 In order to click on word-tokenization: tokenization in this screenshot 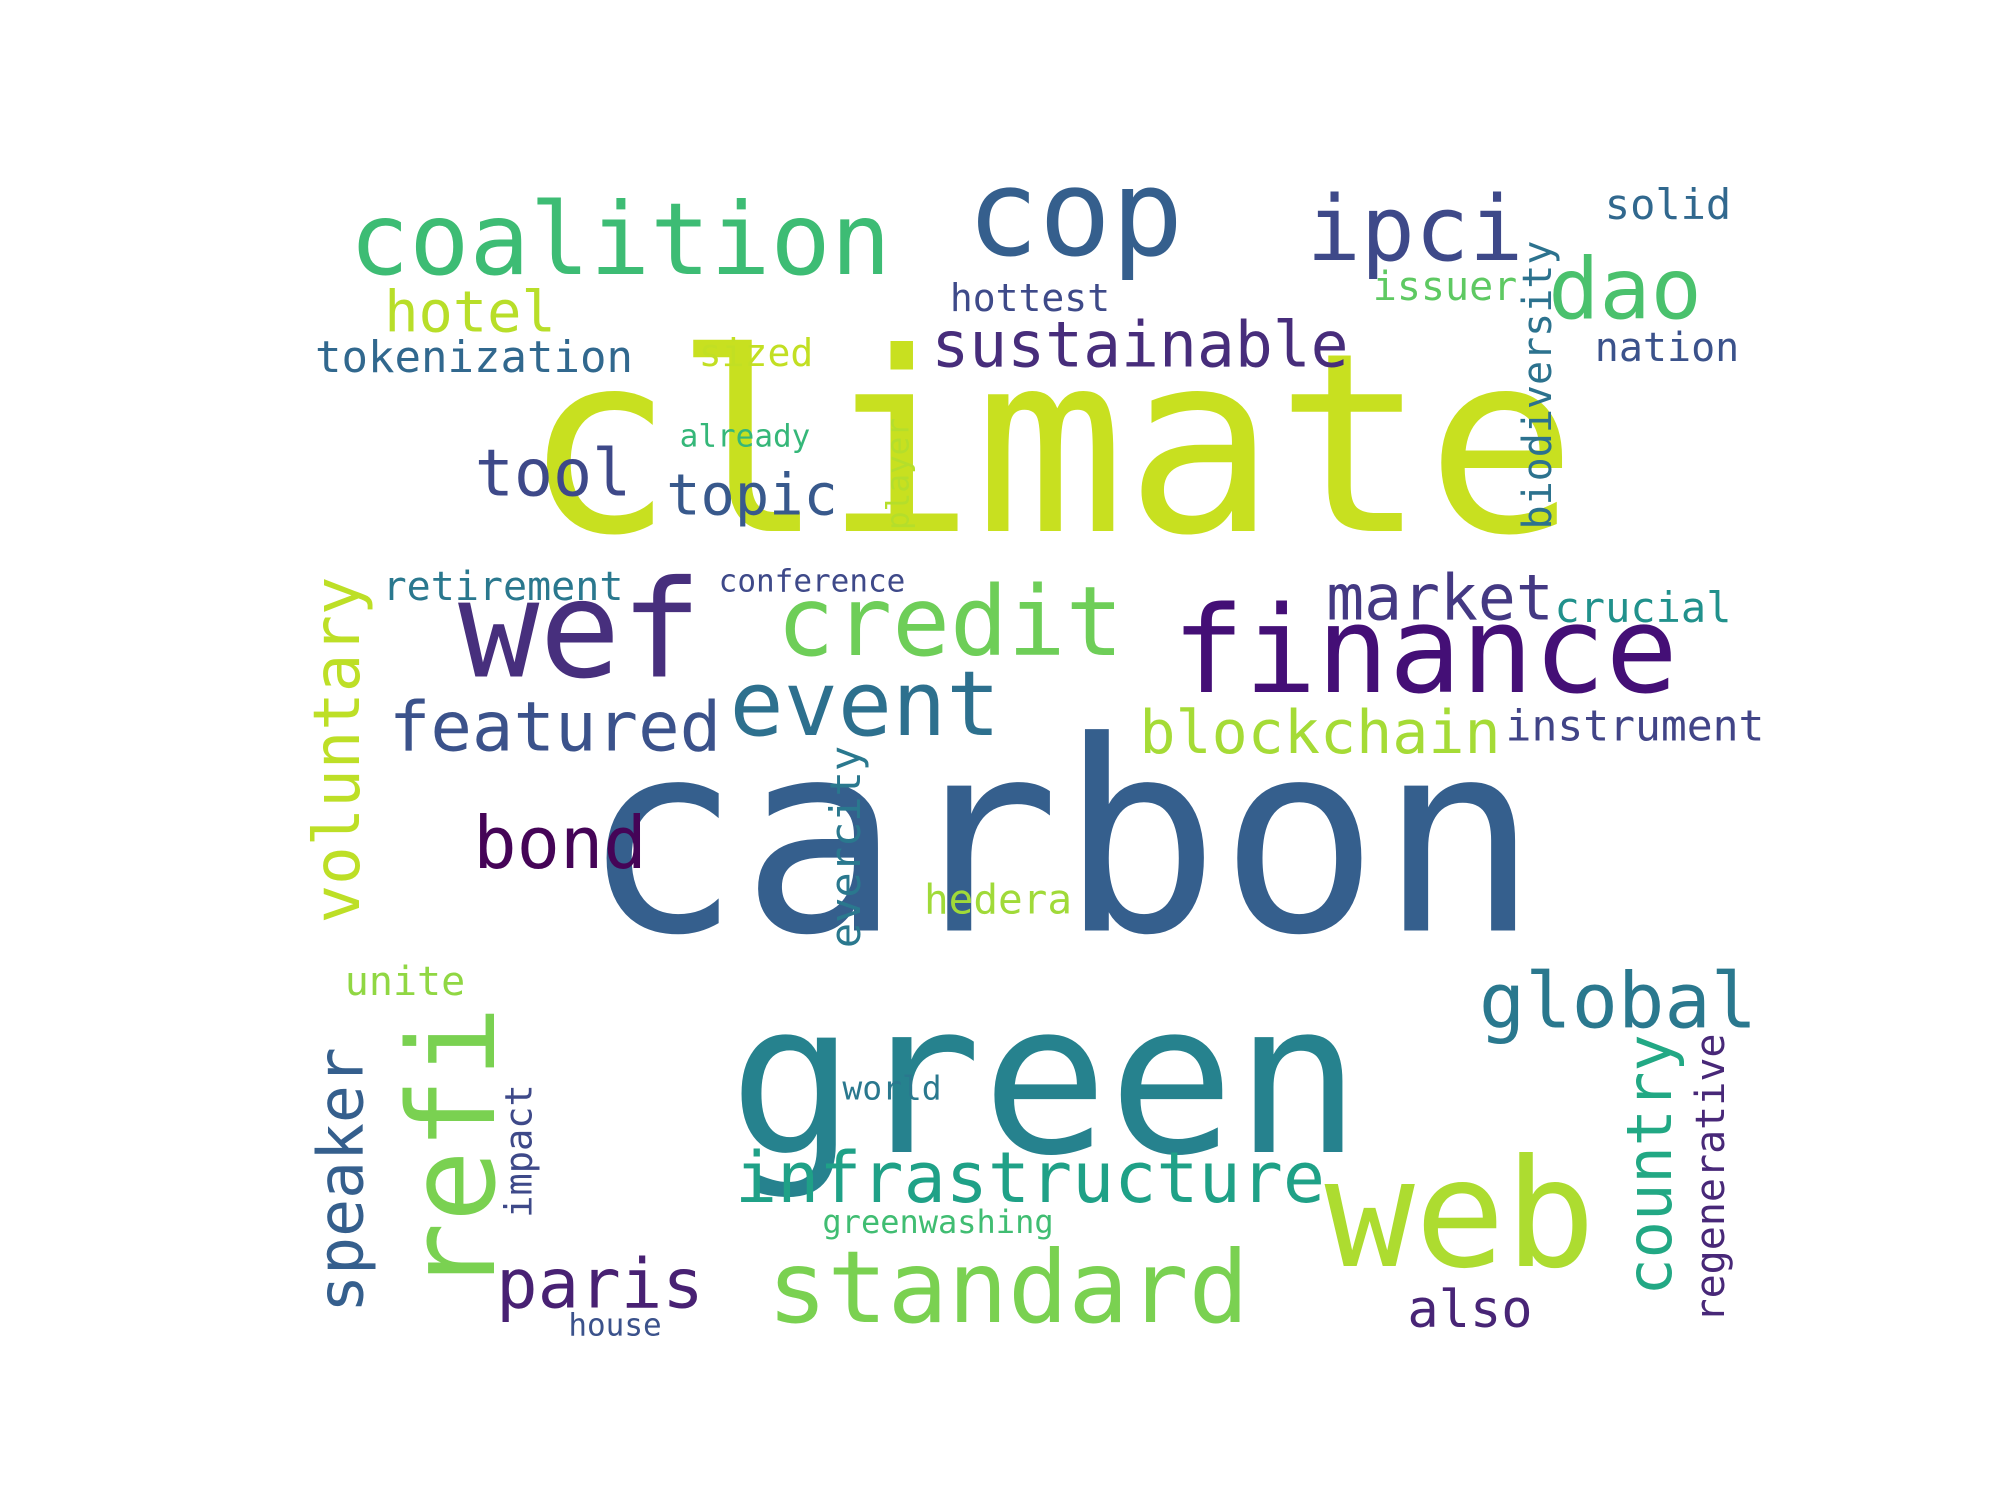, I will do `click(474, 357)`.